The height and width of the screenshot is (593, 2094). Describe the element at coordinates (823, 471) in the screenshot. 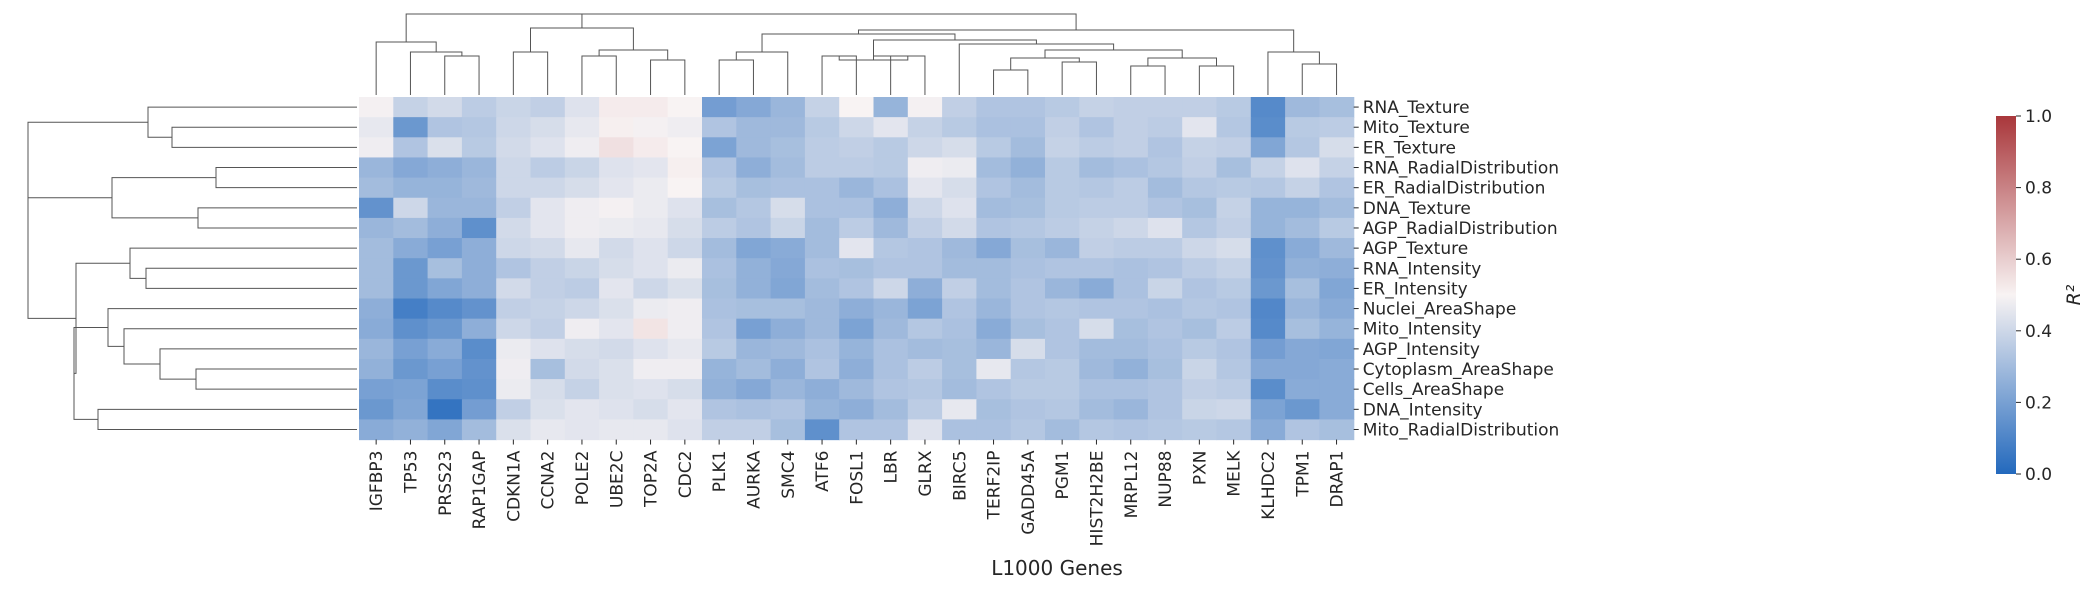

I see `column-label: ATF6` at that location.